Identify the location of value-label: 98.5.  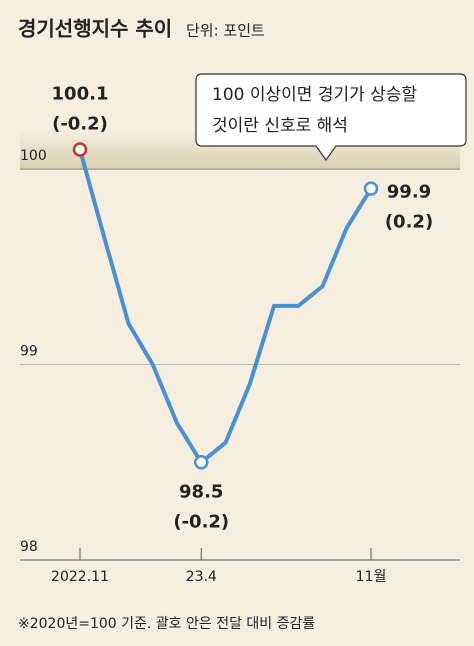
(201, 491).